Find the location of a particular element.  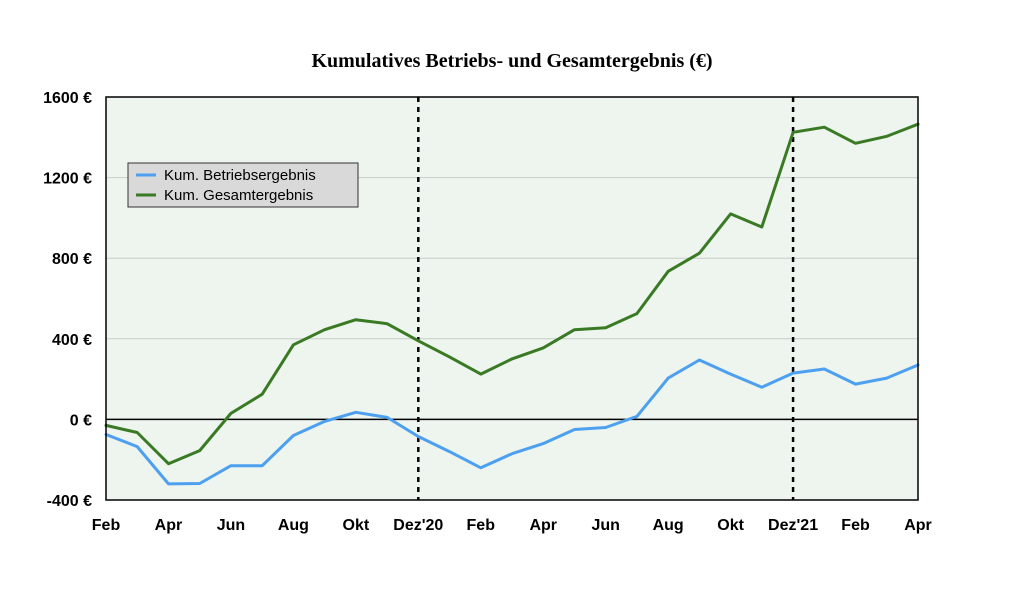

legend-box is located at coordinates (243, 185).